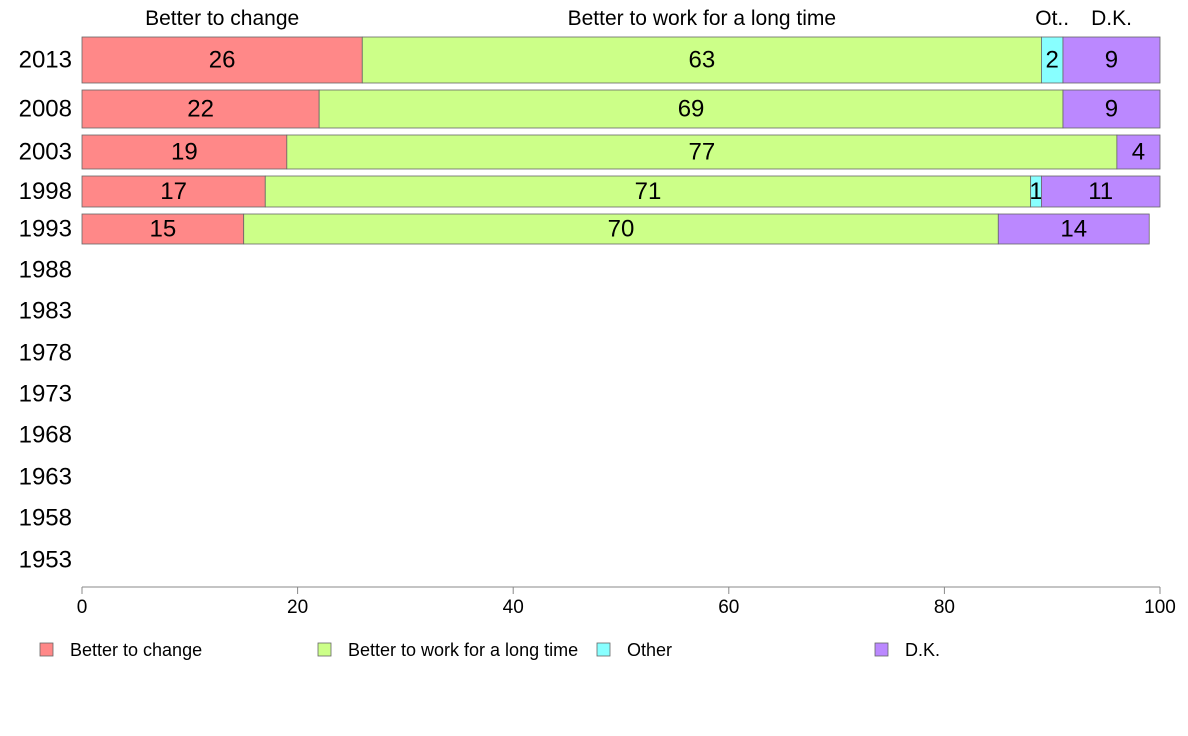  I want to click on x-tick-label-0: 0, so click(82, 607).